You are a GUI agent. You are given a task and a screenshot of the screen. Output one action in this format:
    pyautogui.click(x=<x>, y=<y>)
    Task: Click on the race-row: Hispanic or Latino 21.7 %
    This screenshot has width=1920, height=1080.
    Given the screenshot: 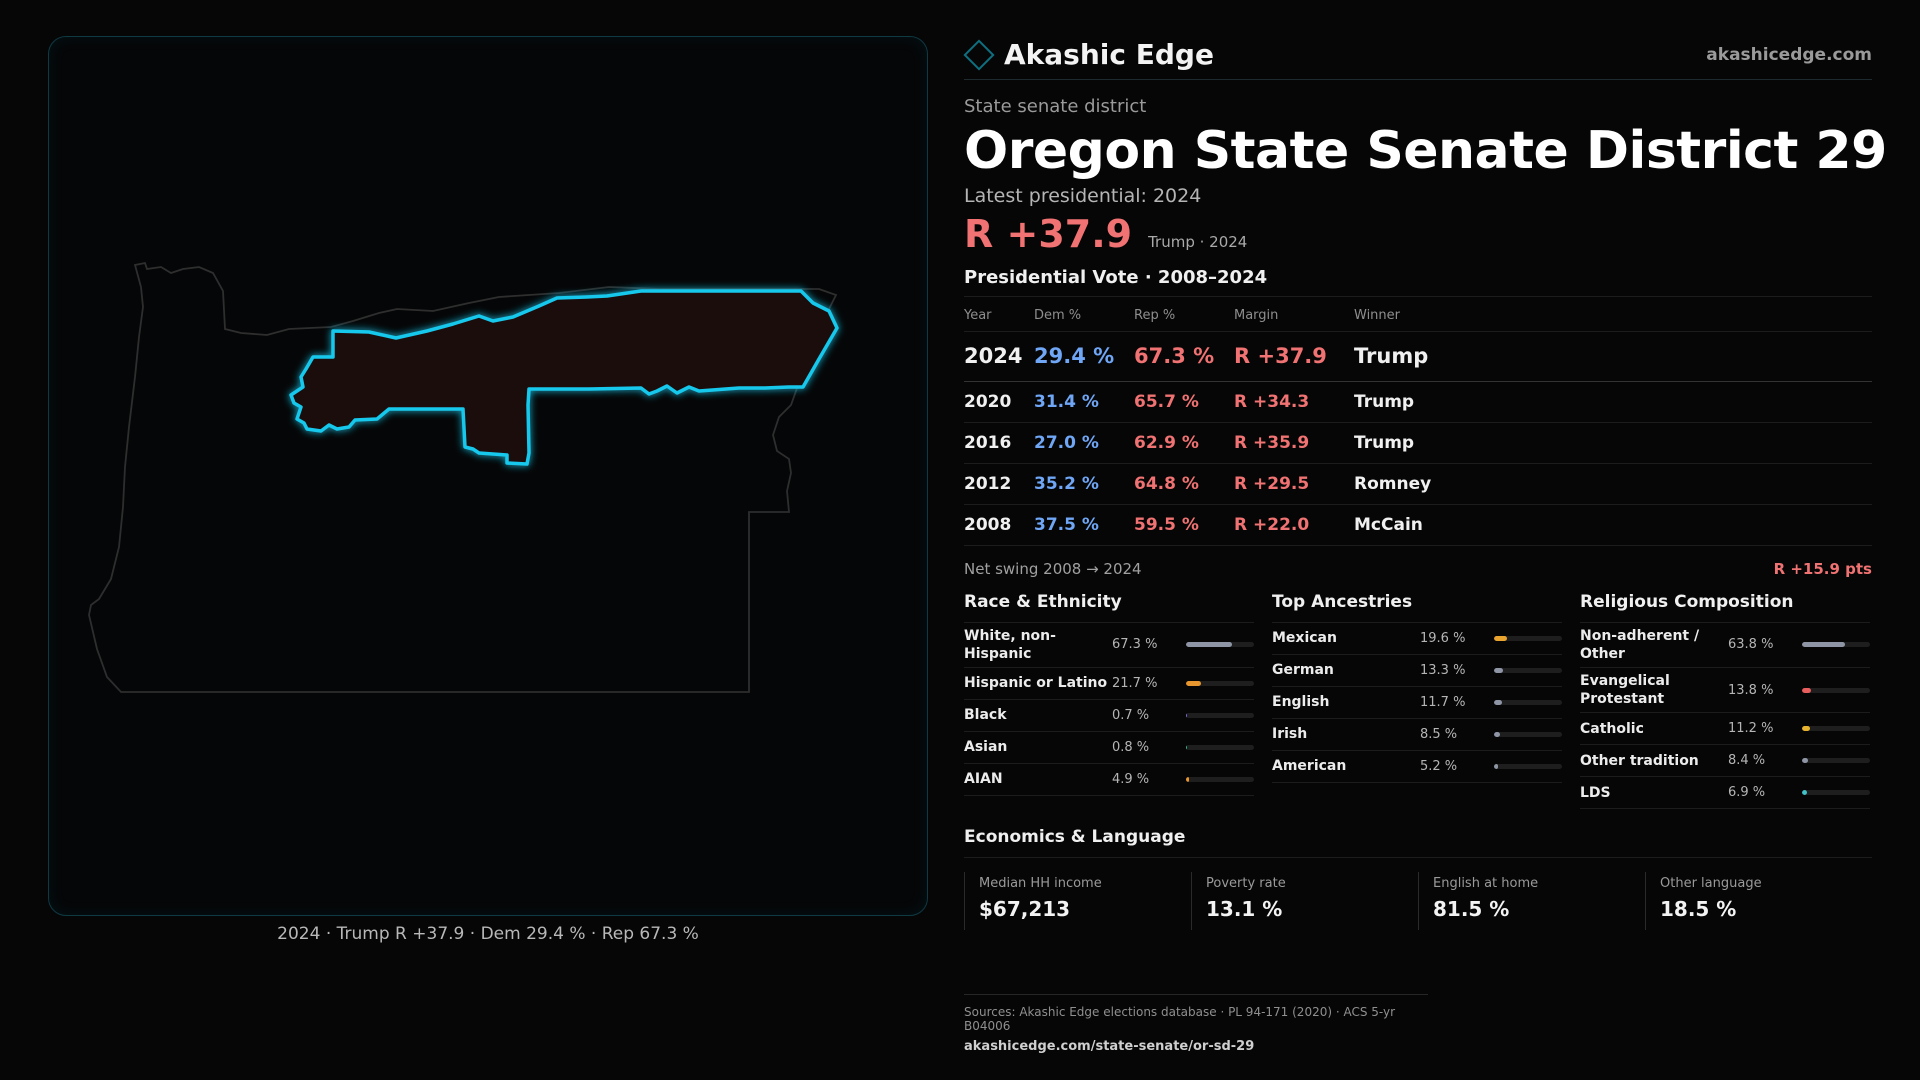 What is the action you would take?
    pyautogui.click(x=1109, y=684)
    